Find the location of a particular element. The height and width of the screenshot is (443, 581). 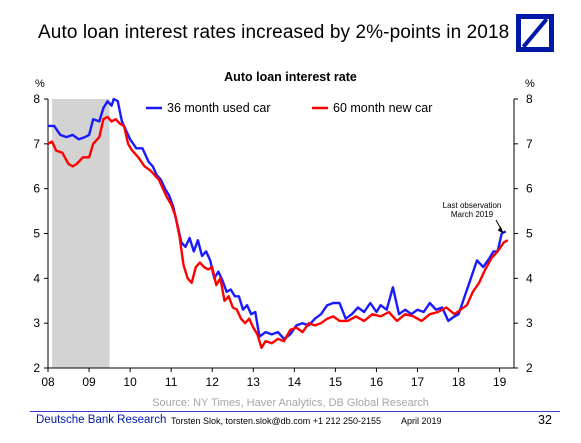

x-tick-label: 14 is located at coordinates (295, 382).